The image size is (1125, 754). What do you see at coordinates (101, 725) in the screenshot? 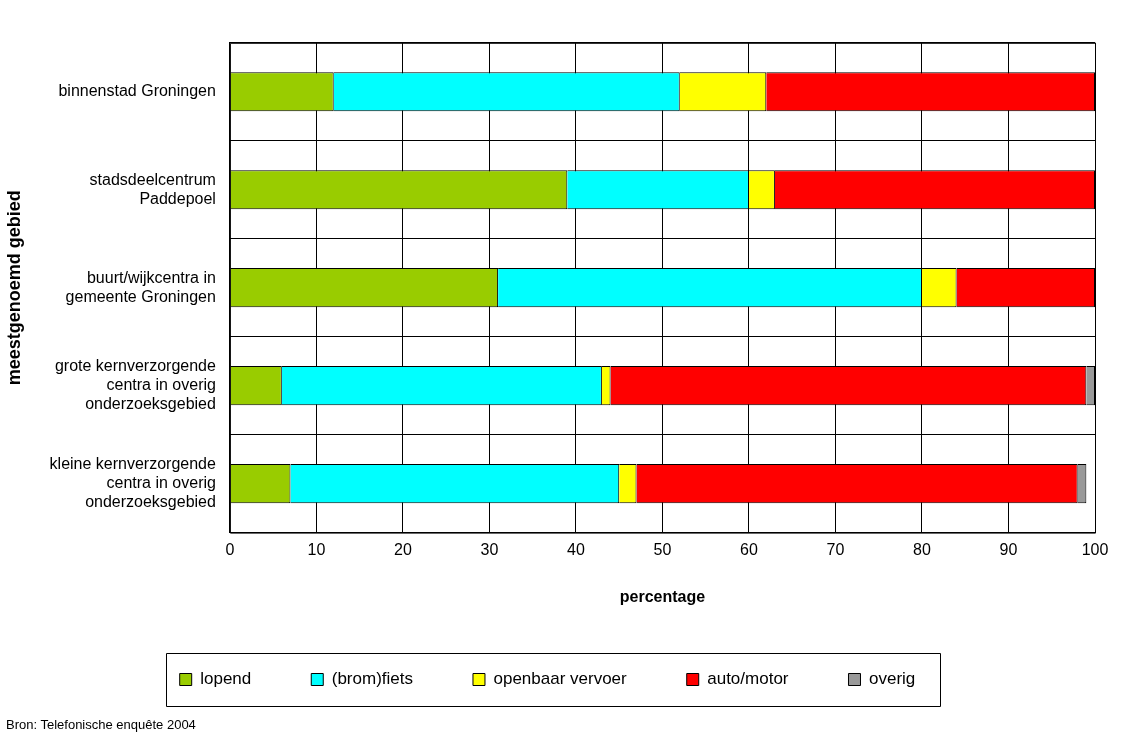
I see `text: Bron: Telefonische enquête 2004` at bounding box center [101, 725].